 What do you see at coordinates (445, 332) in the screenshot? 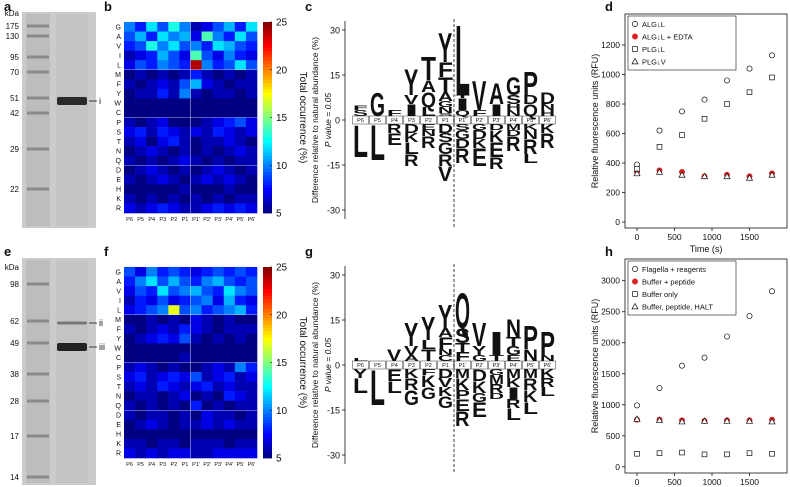
I see `logo-letter: A` at bounding box center [445, 332].